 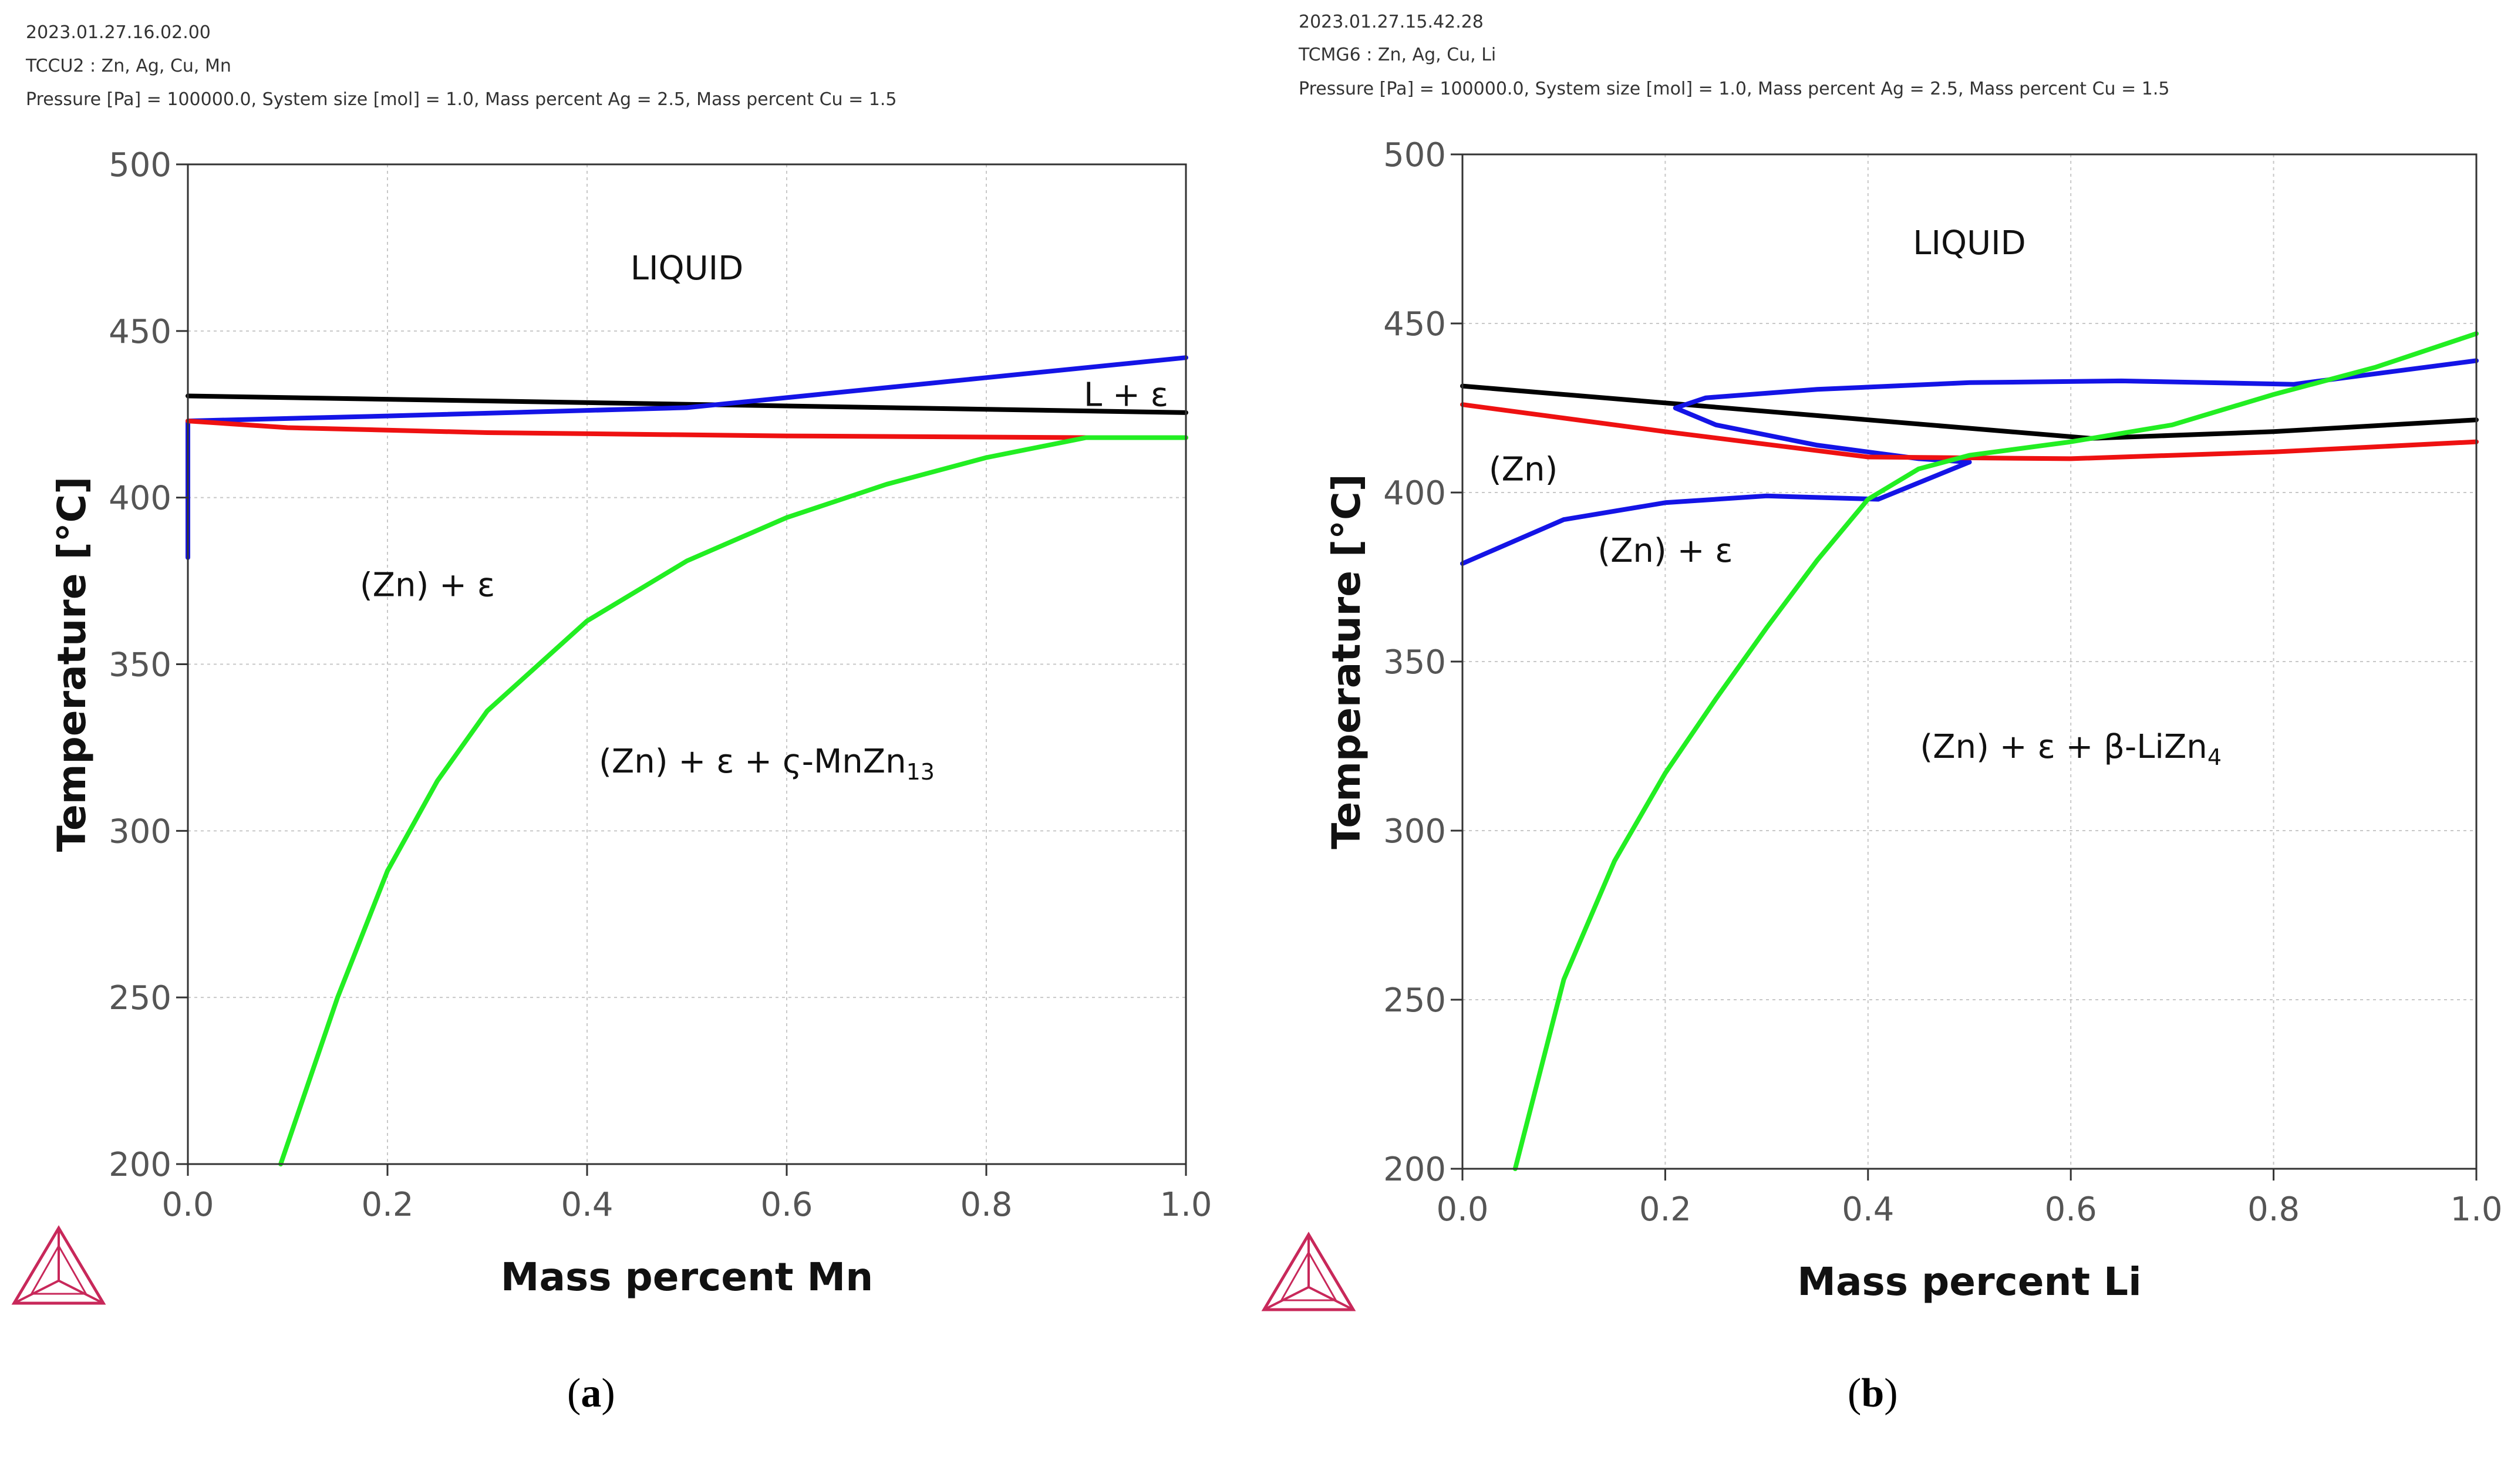 I want to click on region-label: L + ε, so click(x=1126, y=395).